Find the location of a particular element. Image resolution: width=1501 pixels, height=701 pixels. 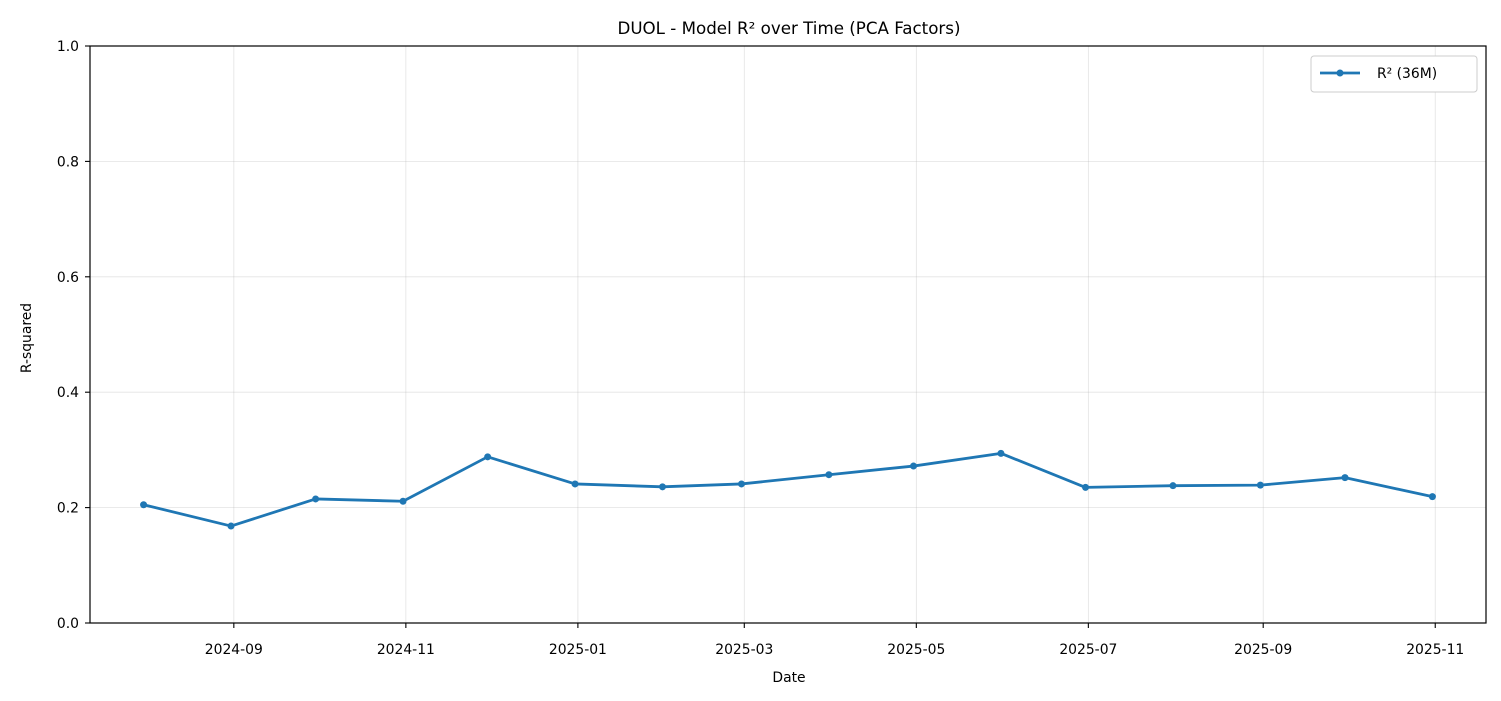

x-tick-label: 2025-05 is located at coordinates (916, 650).